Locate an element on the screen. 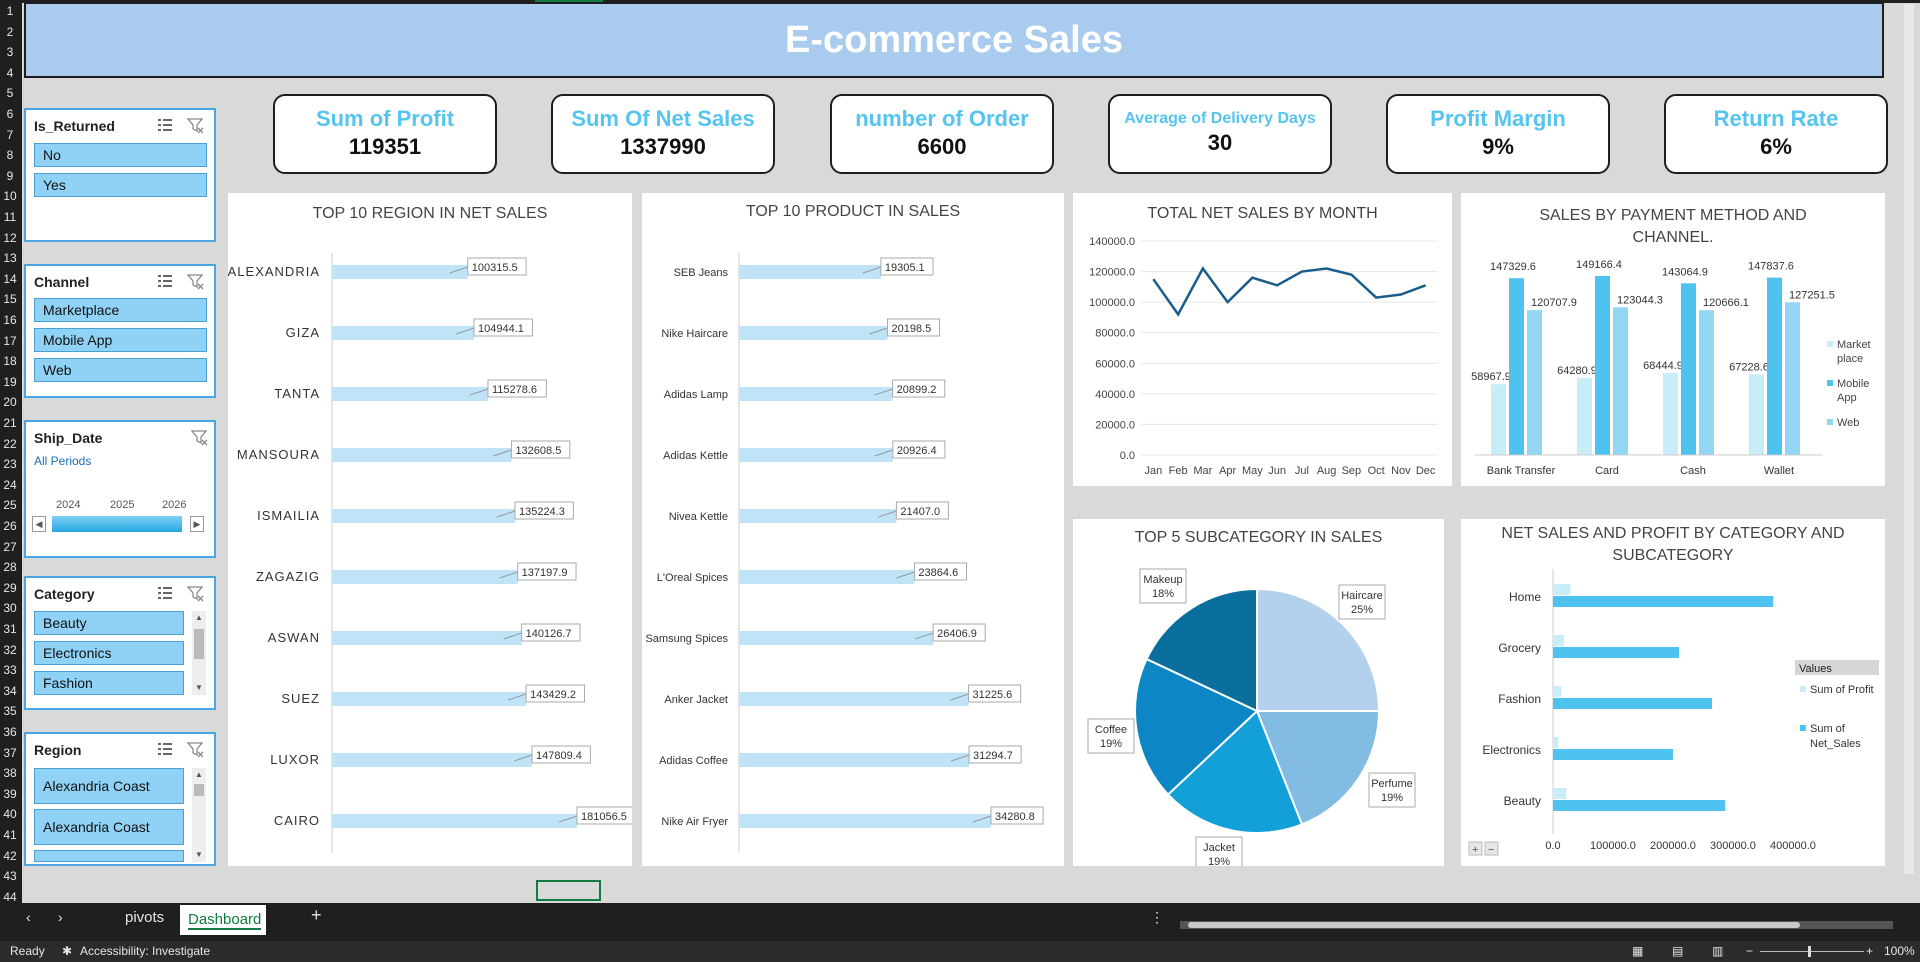  horizontal-scrollbar-thumb is located at coordinates (1494, 925).